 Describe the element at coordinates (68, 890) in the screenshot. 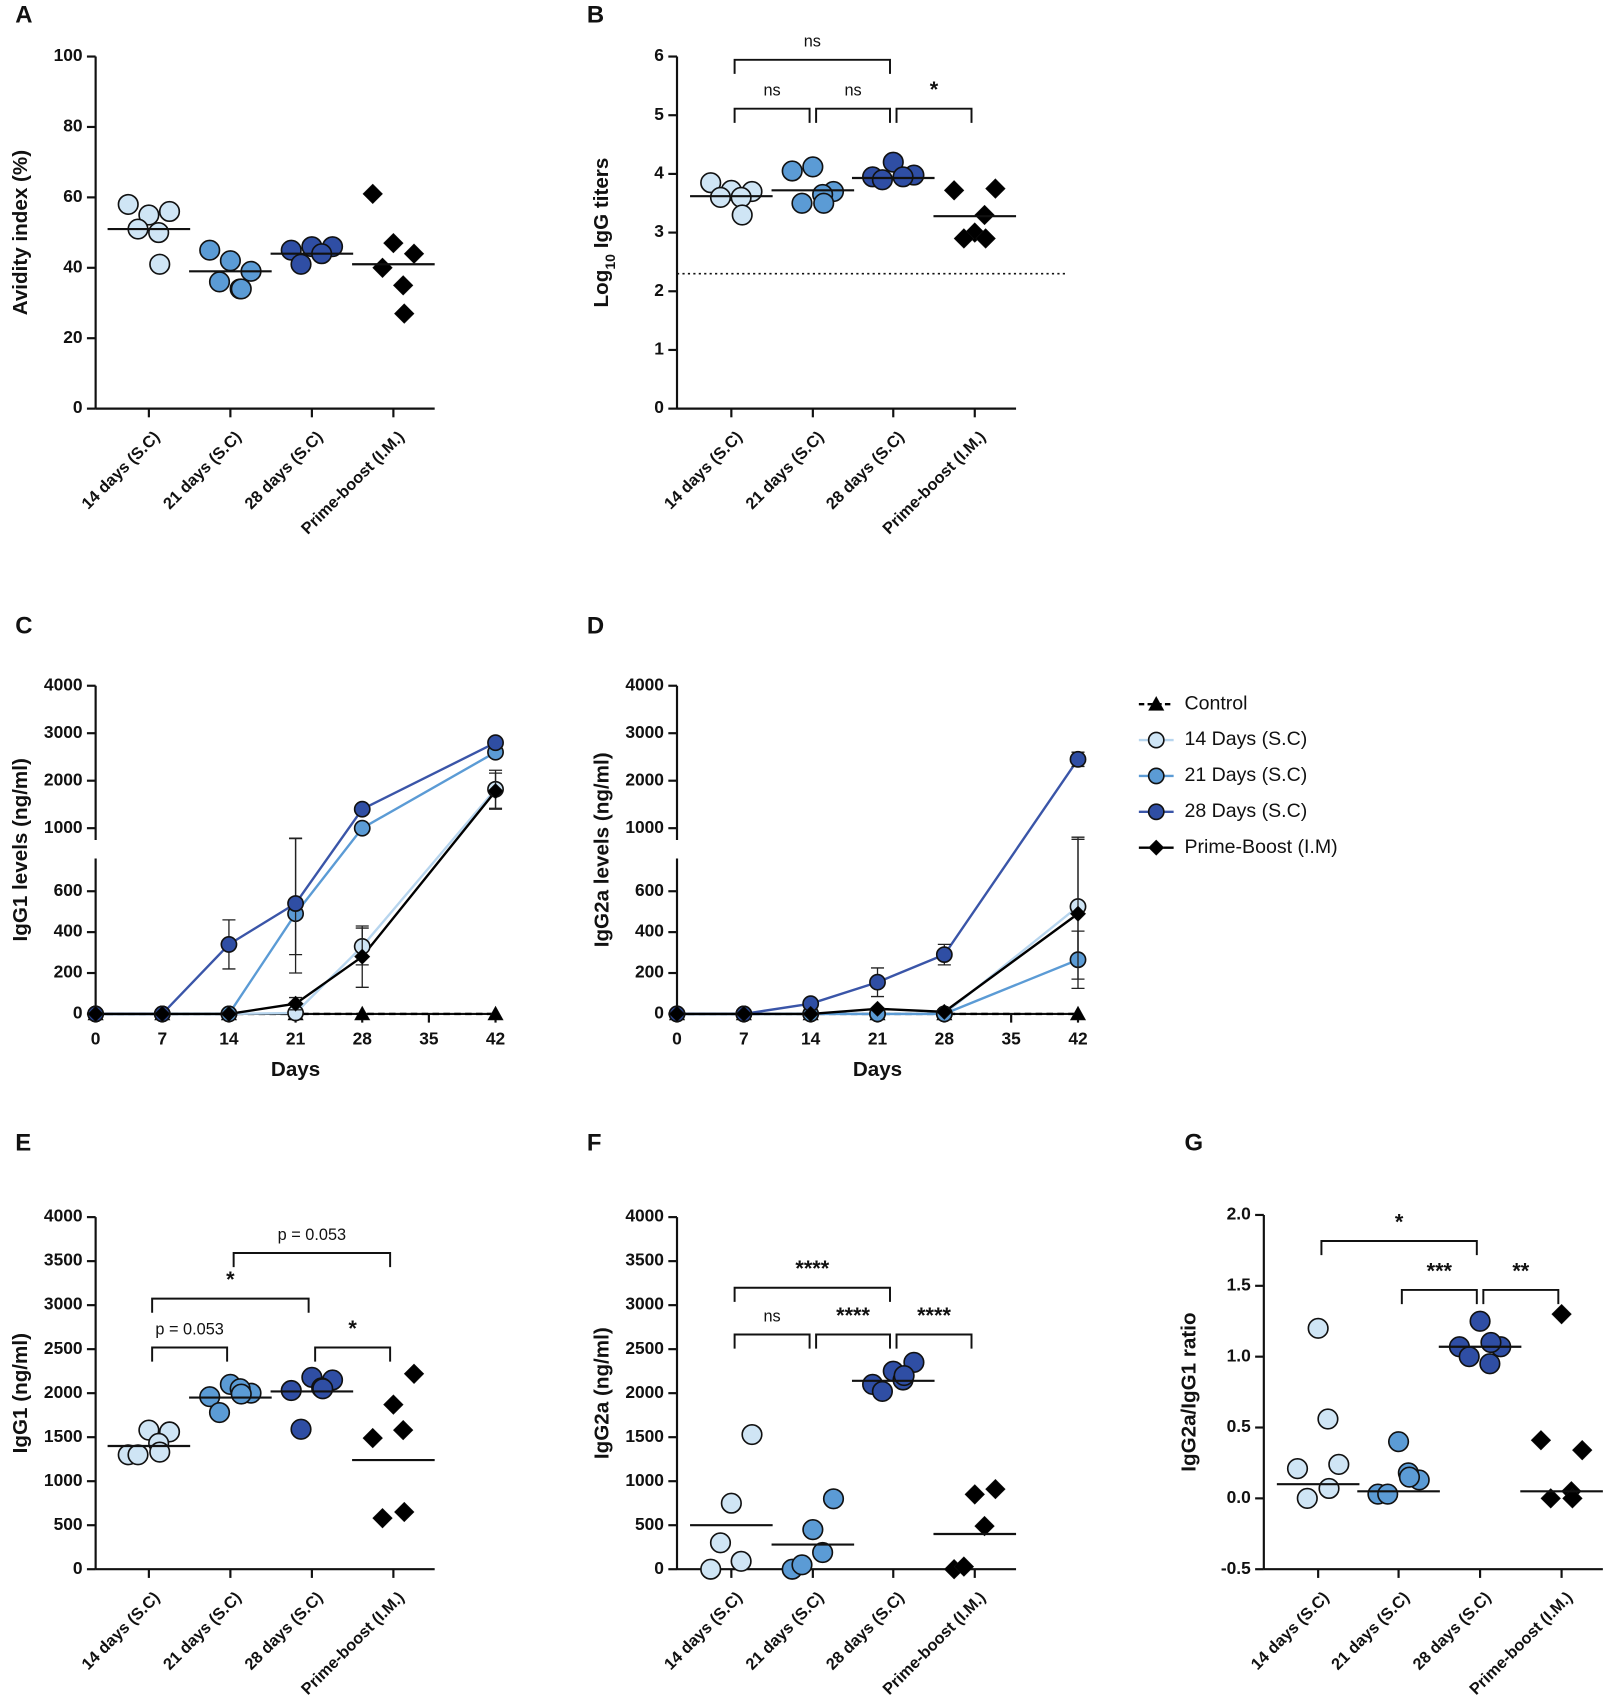

I see `y-tick-label: 600` at that location.